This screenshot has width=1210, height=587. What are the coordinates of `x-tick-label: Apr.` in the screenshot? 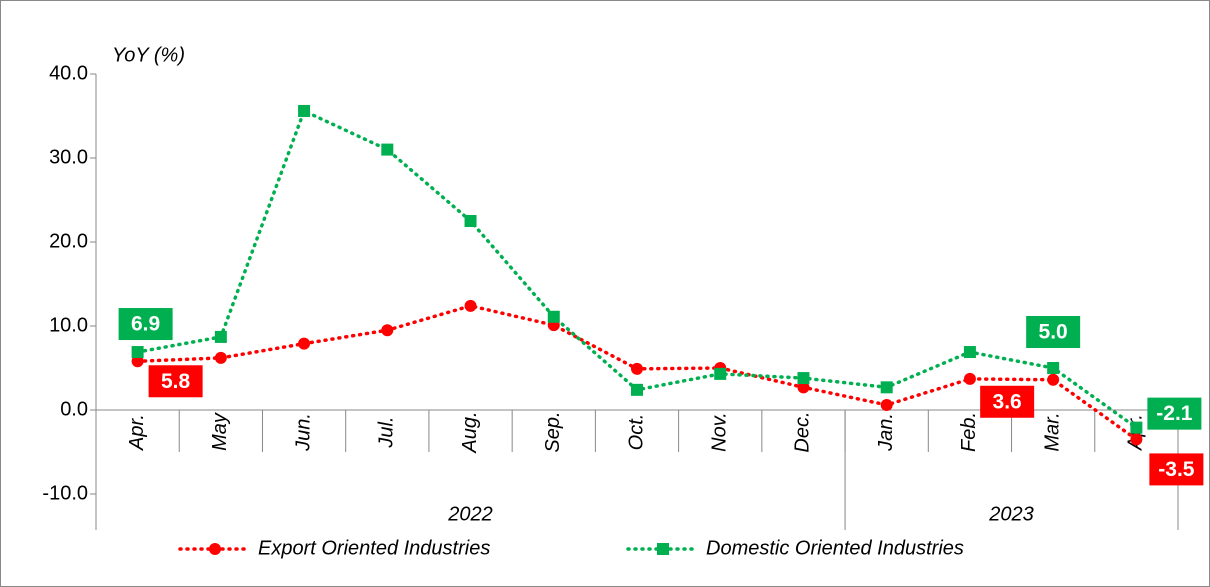 It's located at (137, 432).